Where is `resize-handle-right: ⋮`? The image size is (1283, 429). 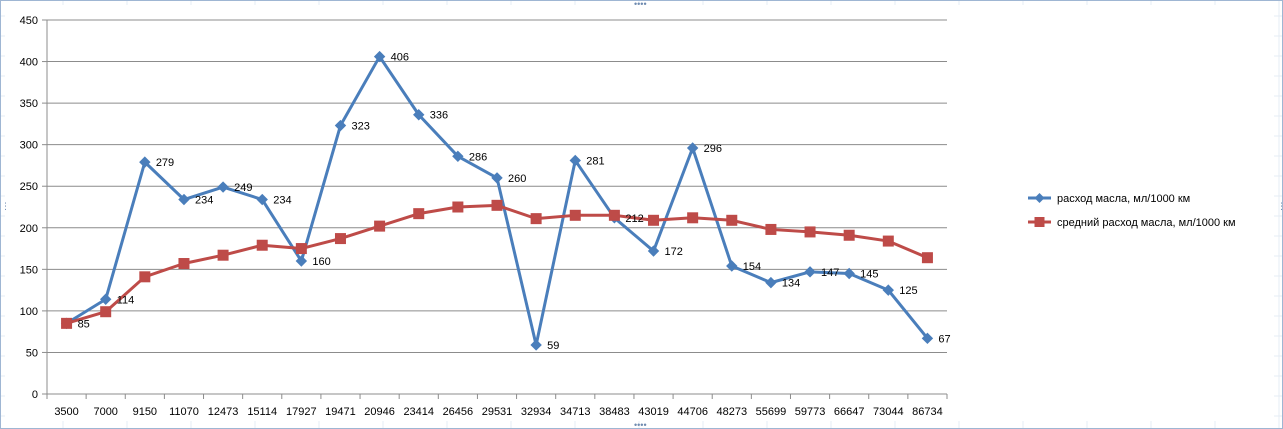 resize-handle-right: ⋮ is located at coordinates (1279, 206).